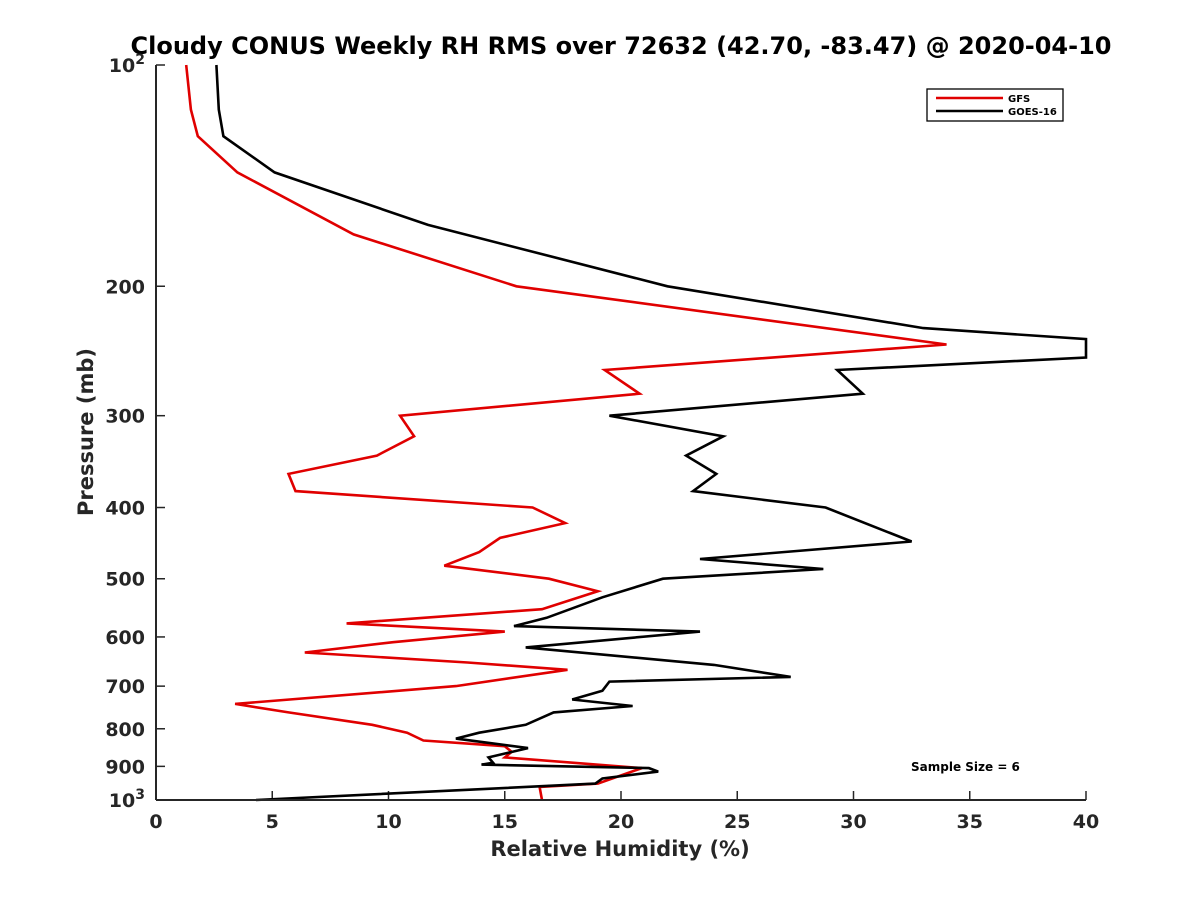 This screenshot has width=1200, height=900. I want to click on legend-label-goes16: GOES-16, so click(1032, 112).